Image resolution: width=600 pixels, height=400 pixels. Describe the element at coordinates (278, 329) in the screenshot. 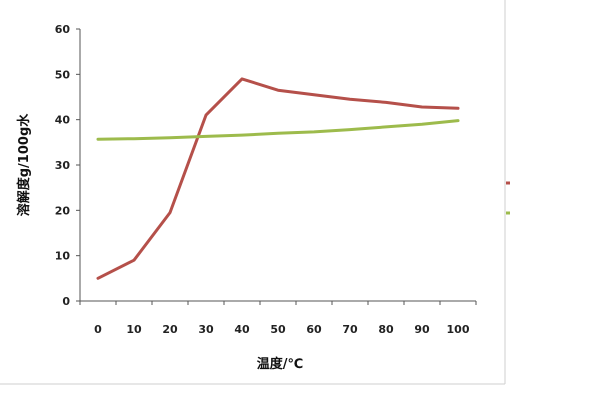

I see `x-tick-label: 50` at that location.